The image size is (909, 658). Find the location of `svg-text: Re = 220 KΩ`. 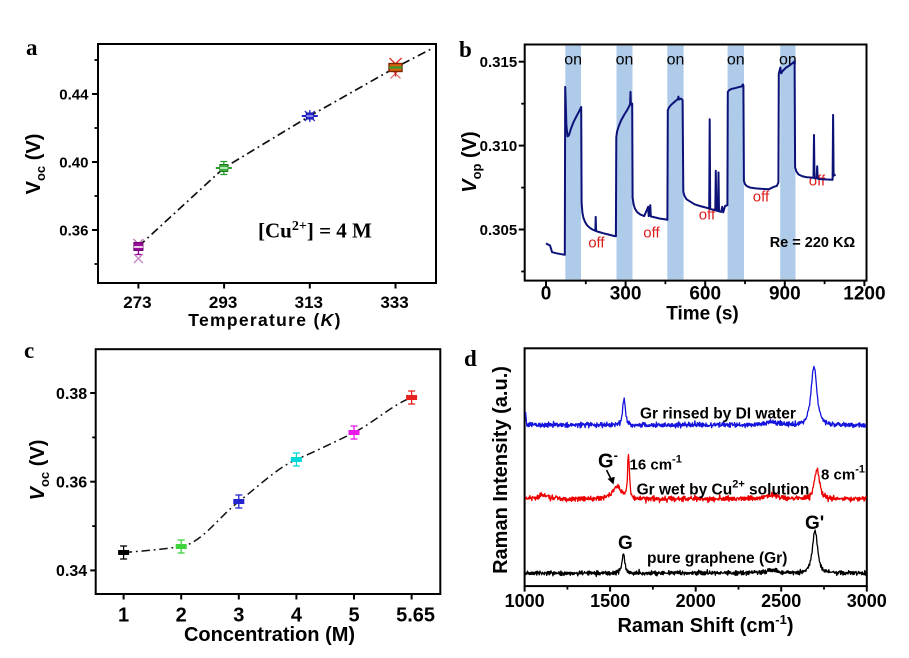

svg-text: Re = 220 KΩ is located at coordinates (813, 243).